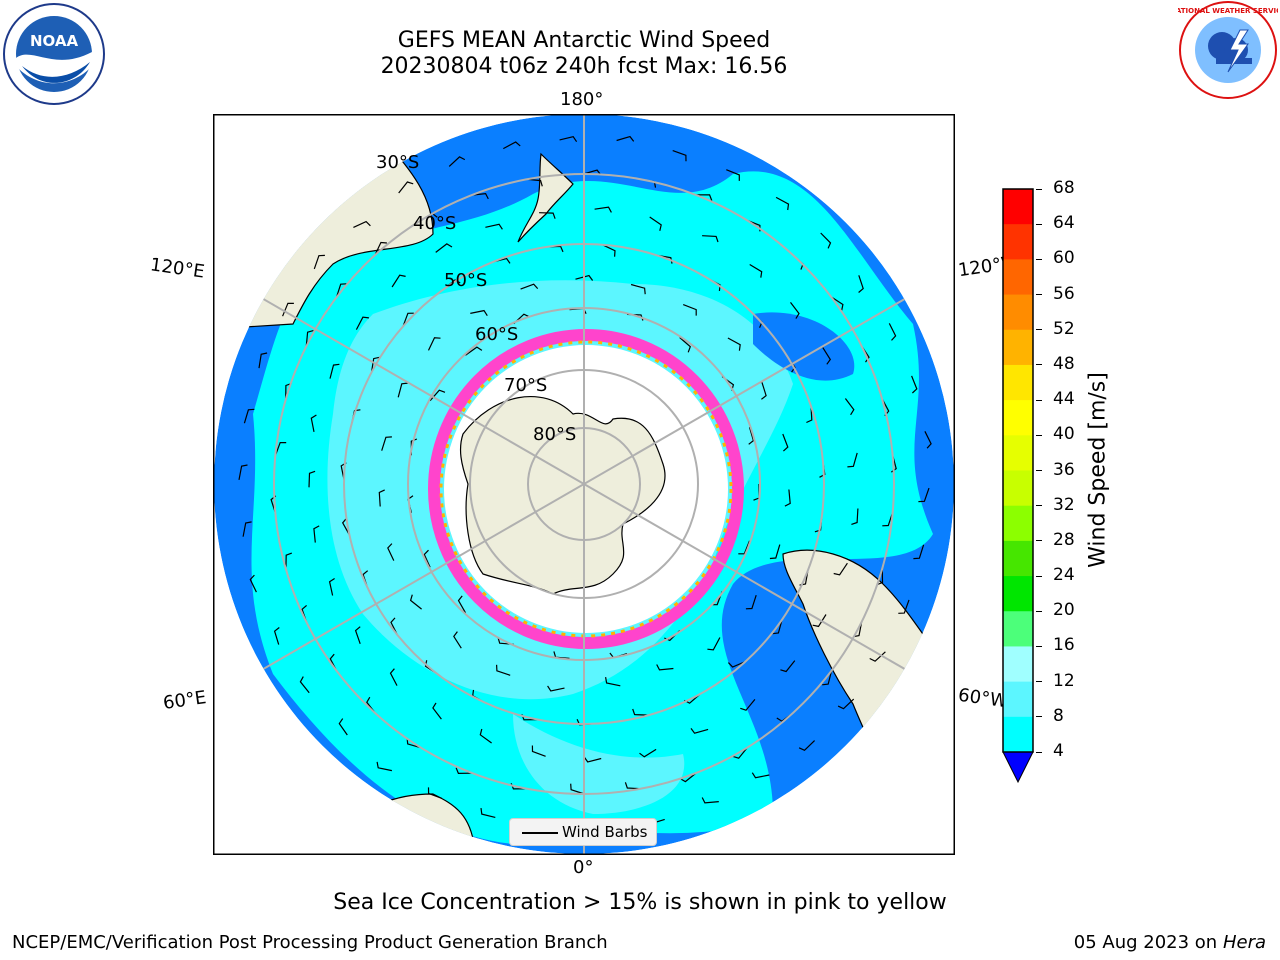  What do you see at coordinates (605, 832) in the screenshot?
I see `wind-barb-legend-label: Wind Barbs` at bounding box center [605, 832].